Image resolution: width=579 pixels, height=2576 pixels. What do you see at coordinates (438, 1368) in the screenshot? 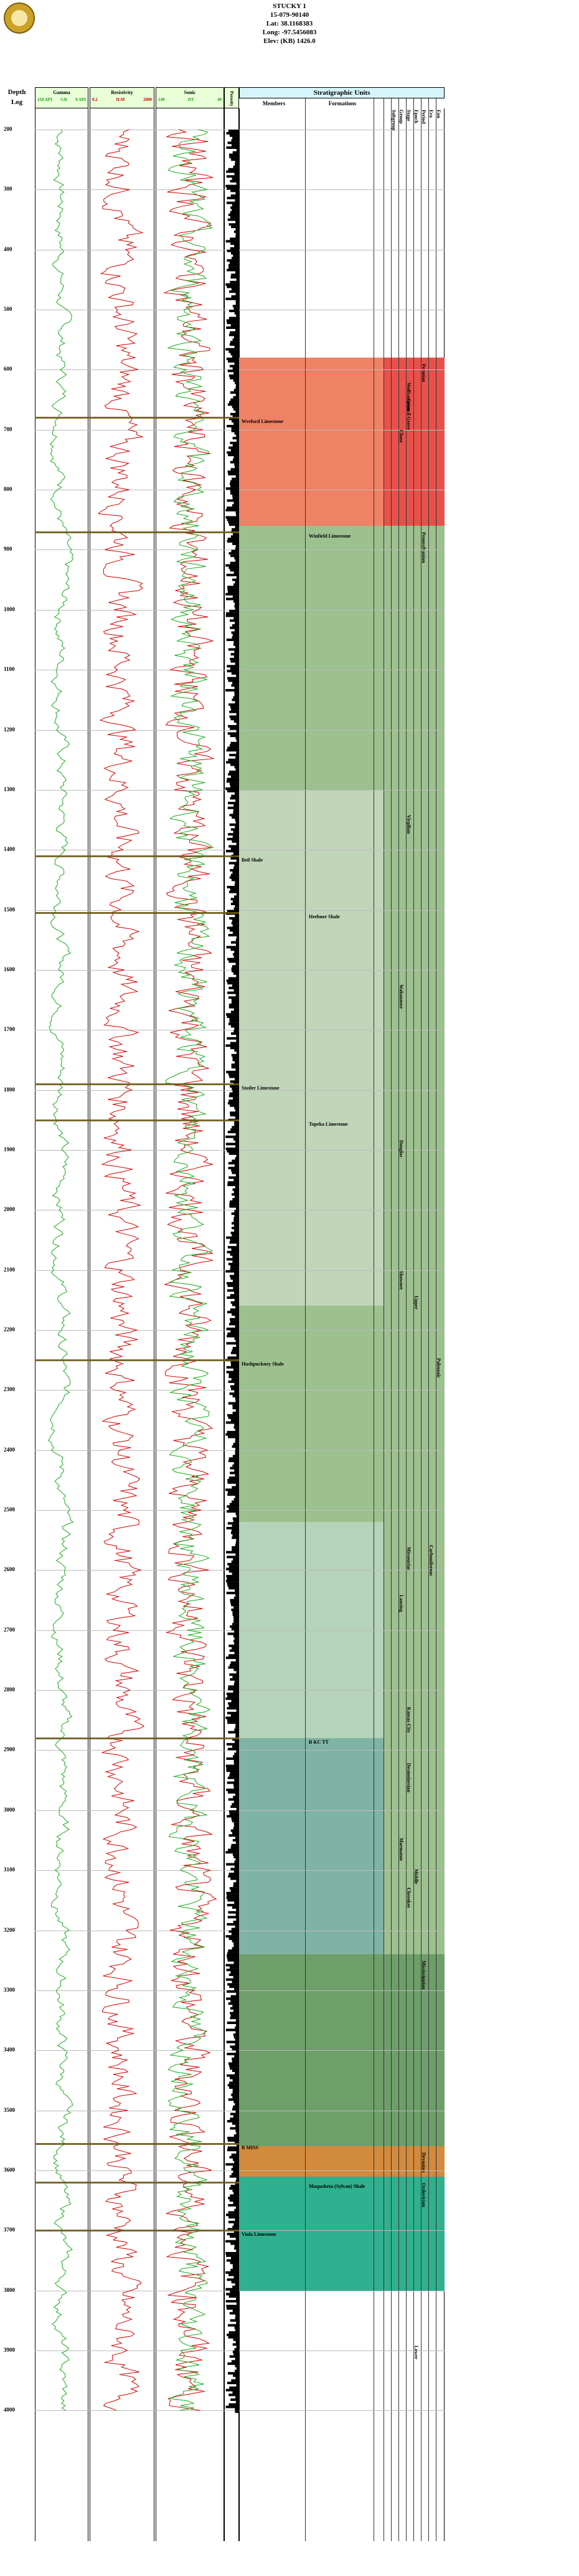
I see `label-paleozoic: Paleozoic` at bounding box center [438, 1368].